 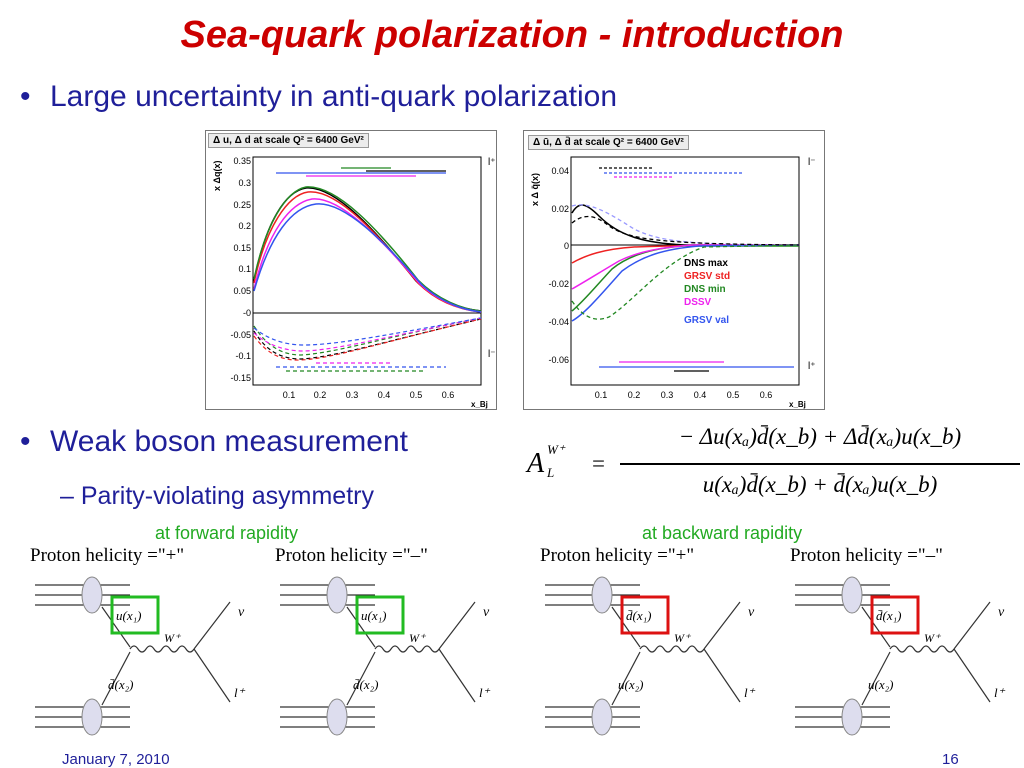 I want to click on feynman-diagram: Proton helicity ="–" d̄(x₁) u(x₂) W⁺ ν l⁺, so click(x=902, y=645).